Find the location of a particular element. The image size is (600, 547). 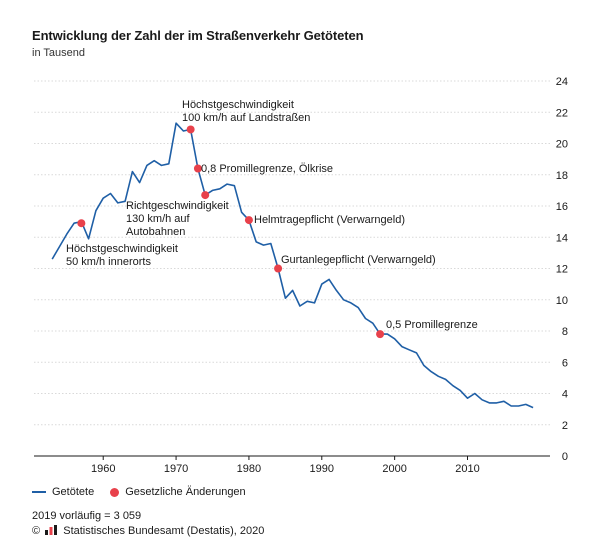

chart-subtitle: in Tausend is located at coordinates (59, 53).